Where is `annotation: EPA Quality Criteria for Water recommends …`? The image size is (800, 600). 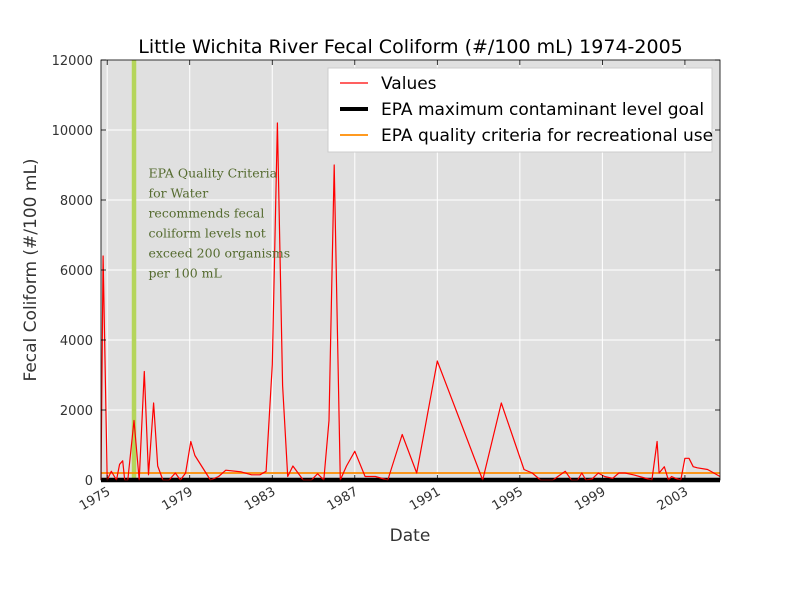 annotation: EPA Quality Criteria for Water recommends … is located at coordinates (219, 222).